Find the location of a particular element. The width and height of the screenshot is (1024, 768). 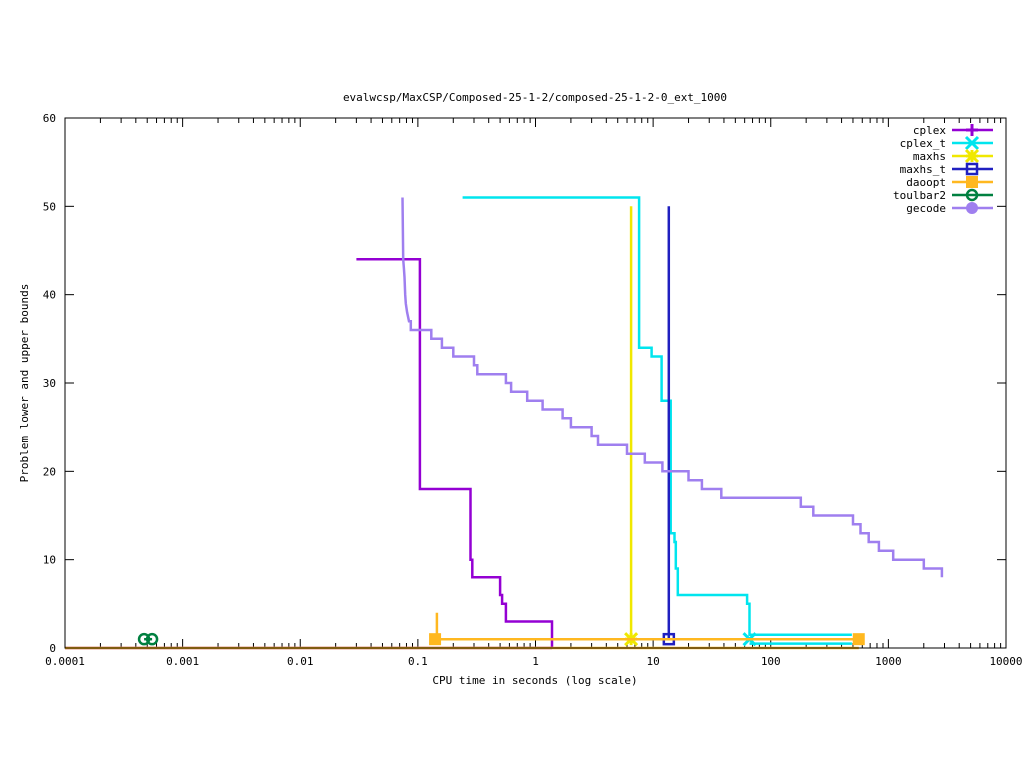

y-tick-label: 10 is located at coordinates (49, 560).